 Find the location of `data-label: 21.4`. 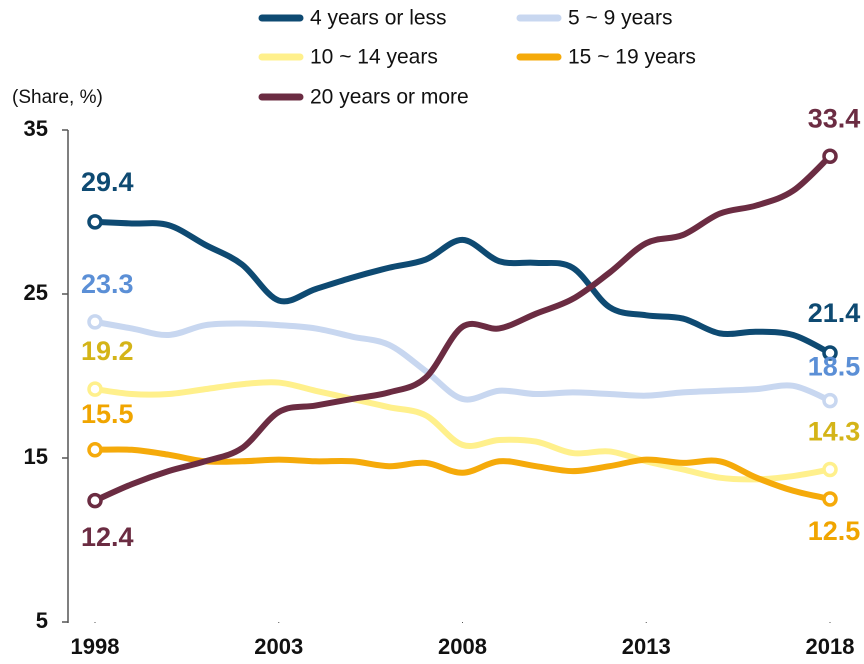

data-label: 21.4 is located at coordinates (834, 313).